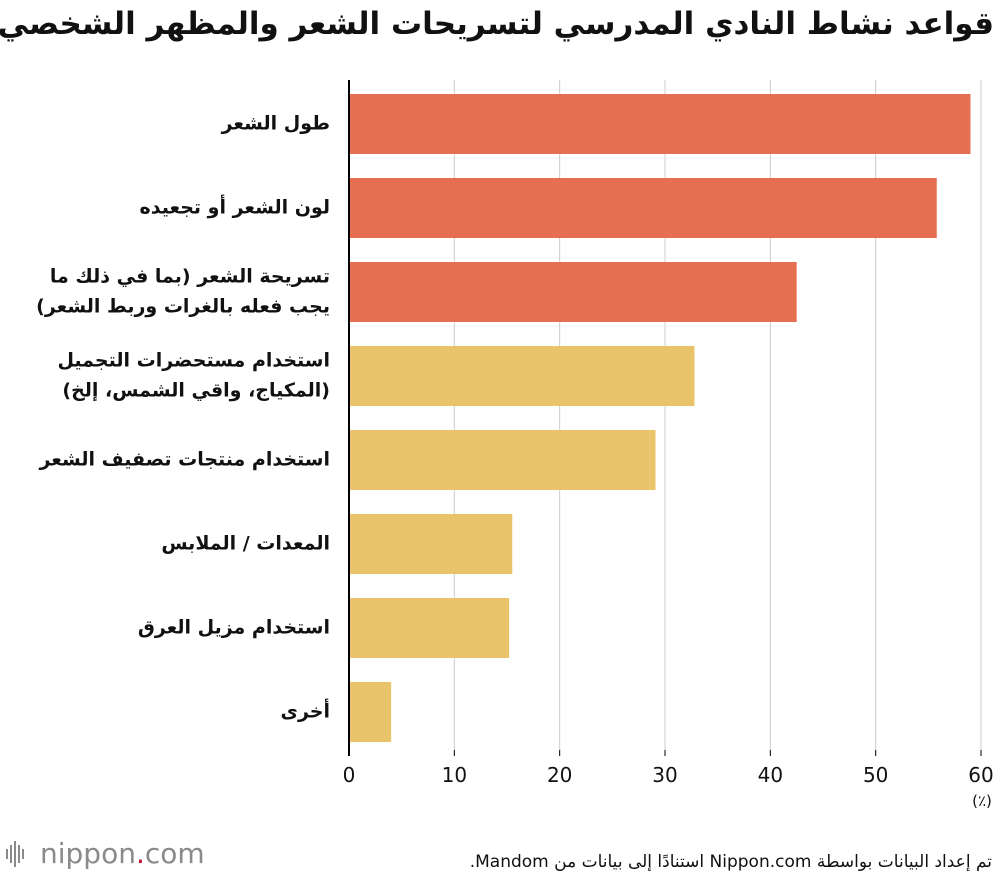  What do you see at coordinates (664, 775) in the screenshot?
I see `x-tick-label: 30` at bounding box center [664, 775].